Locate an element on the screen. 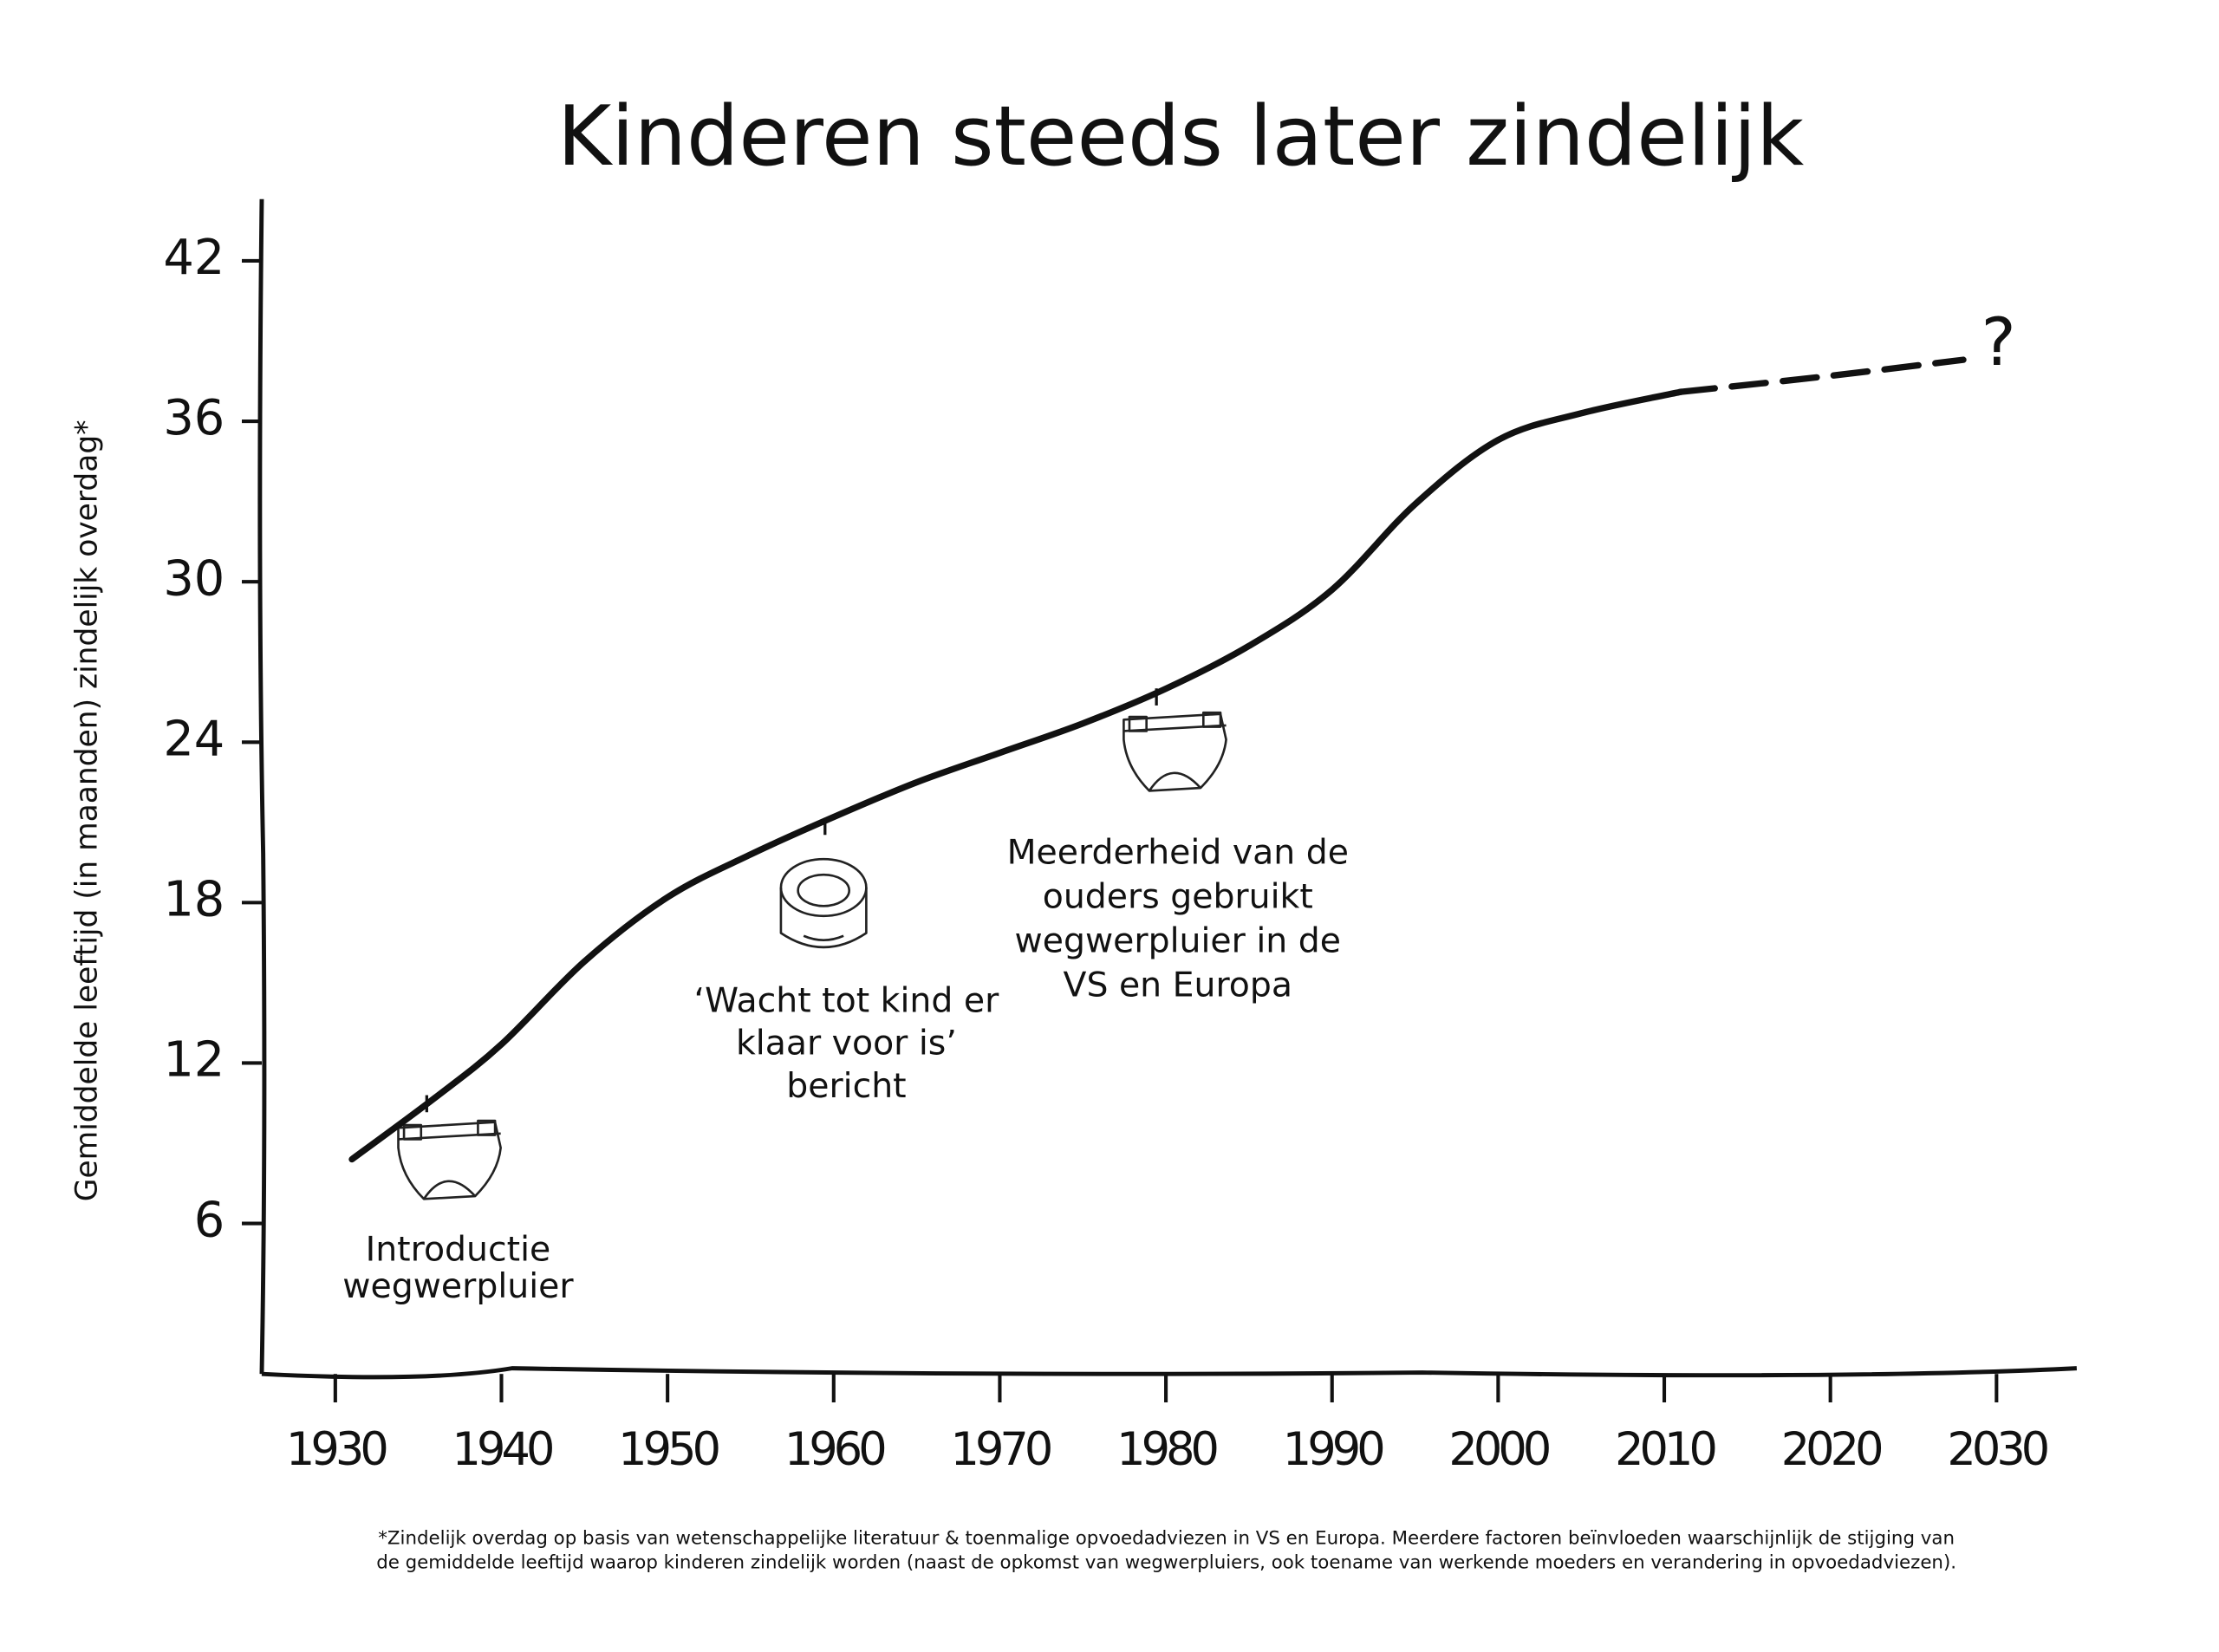 The width and height of the screenshot is (2219, 1652). potty-icon is located at coordinates (823, 903).